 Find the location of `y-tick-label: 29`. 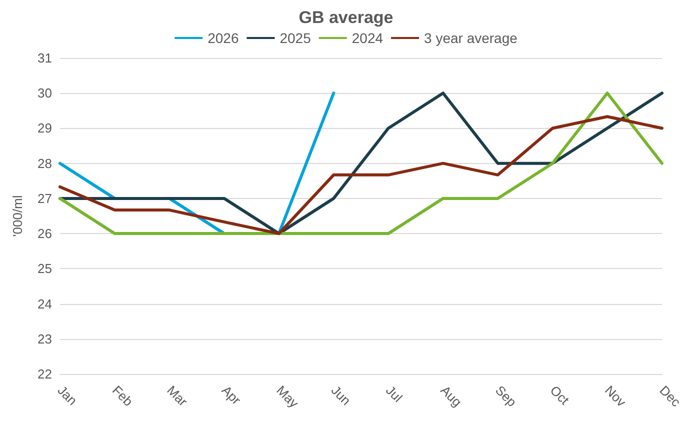

y-tick-label: 29 is located at coordinates (45, 128).